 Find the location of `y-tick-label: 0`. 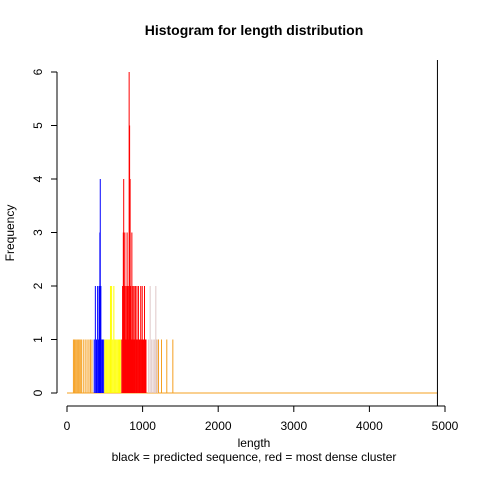

y-tick-label: 0 is located at coordinates (38, 392).